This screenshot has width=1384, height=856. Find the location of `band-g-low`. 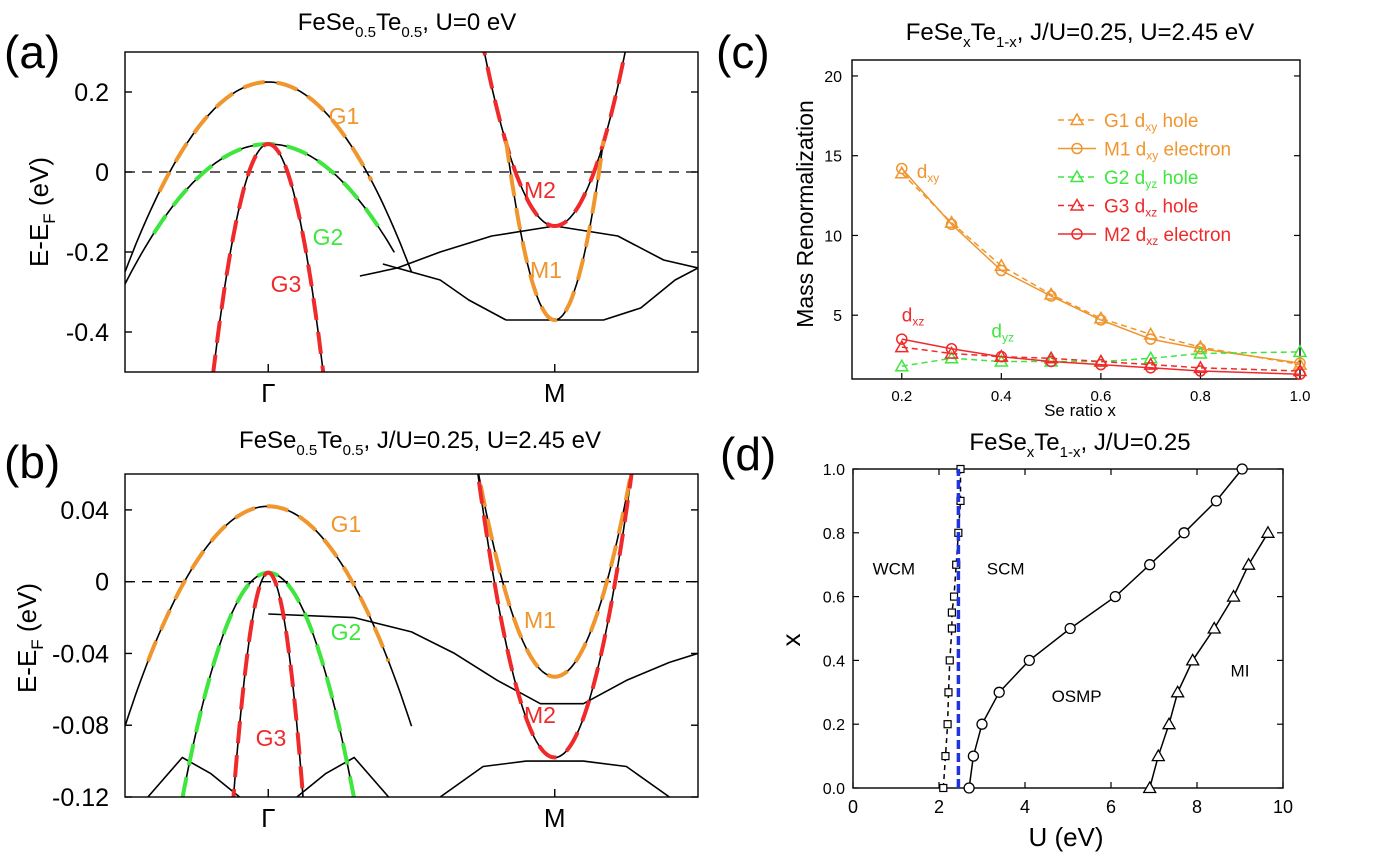

band-g-low is located at coordinates (444, 292).